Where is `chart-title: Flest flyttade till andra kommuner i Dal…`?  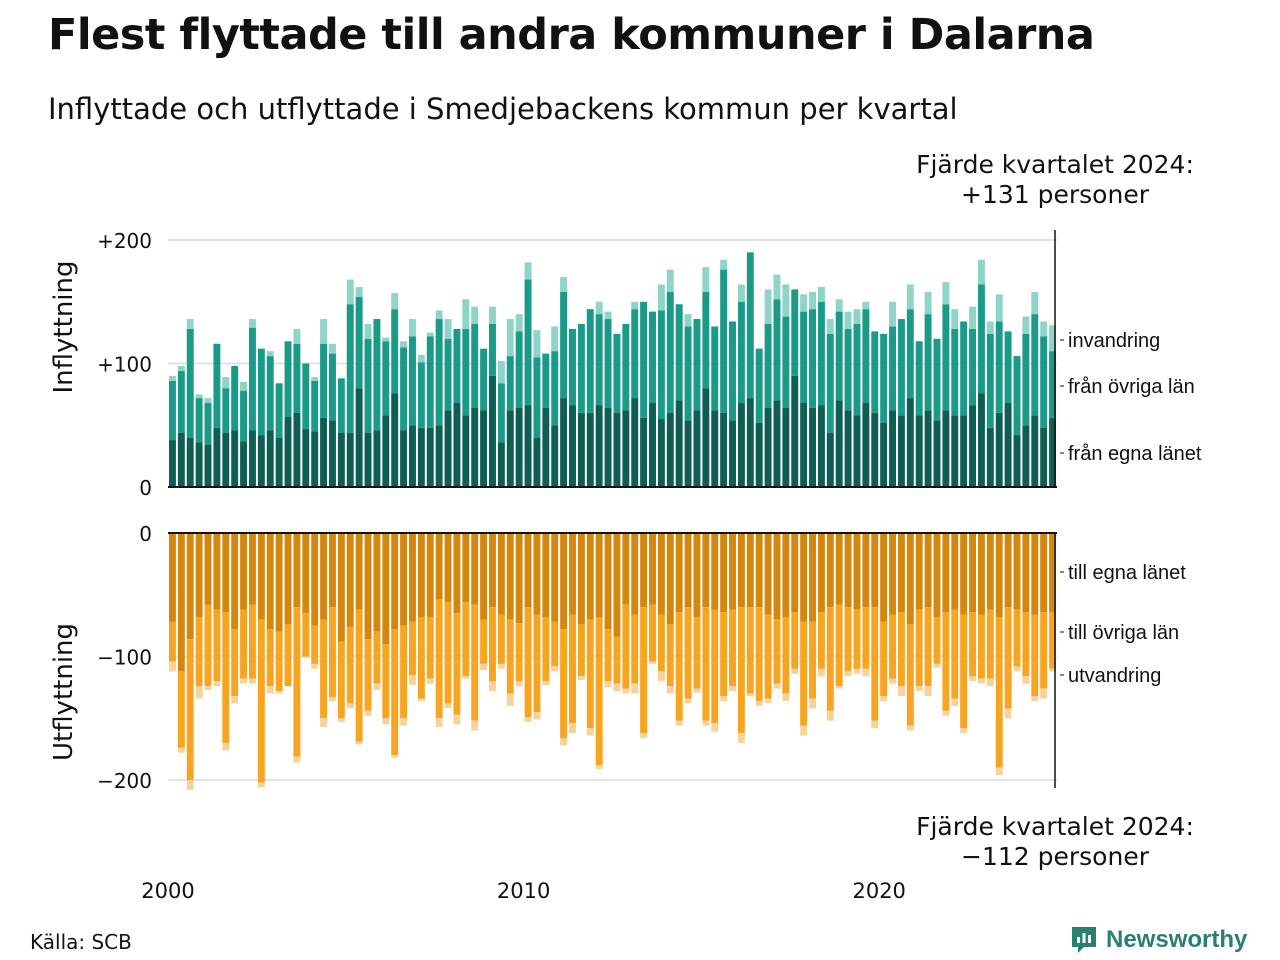
chart-title: Flest flyttade till andra kommuner i Dal… is located at coordinates (571, 35).